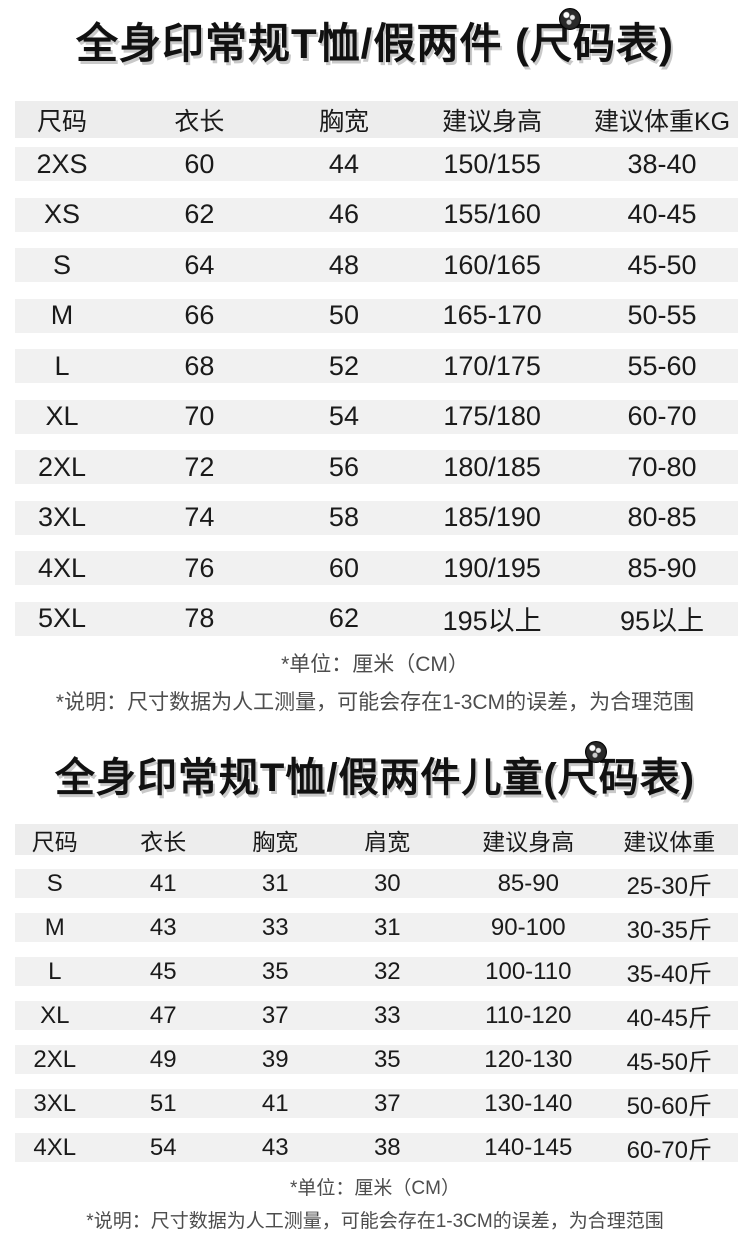 The width and height of the screenshot is (750, 1237). Describe the element at coordinates (375, 774) in the screenshot. I see `page-title-kids: 全身印常规T恤/假两件儿童(尺 码表)` at that location.